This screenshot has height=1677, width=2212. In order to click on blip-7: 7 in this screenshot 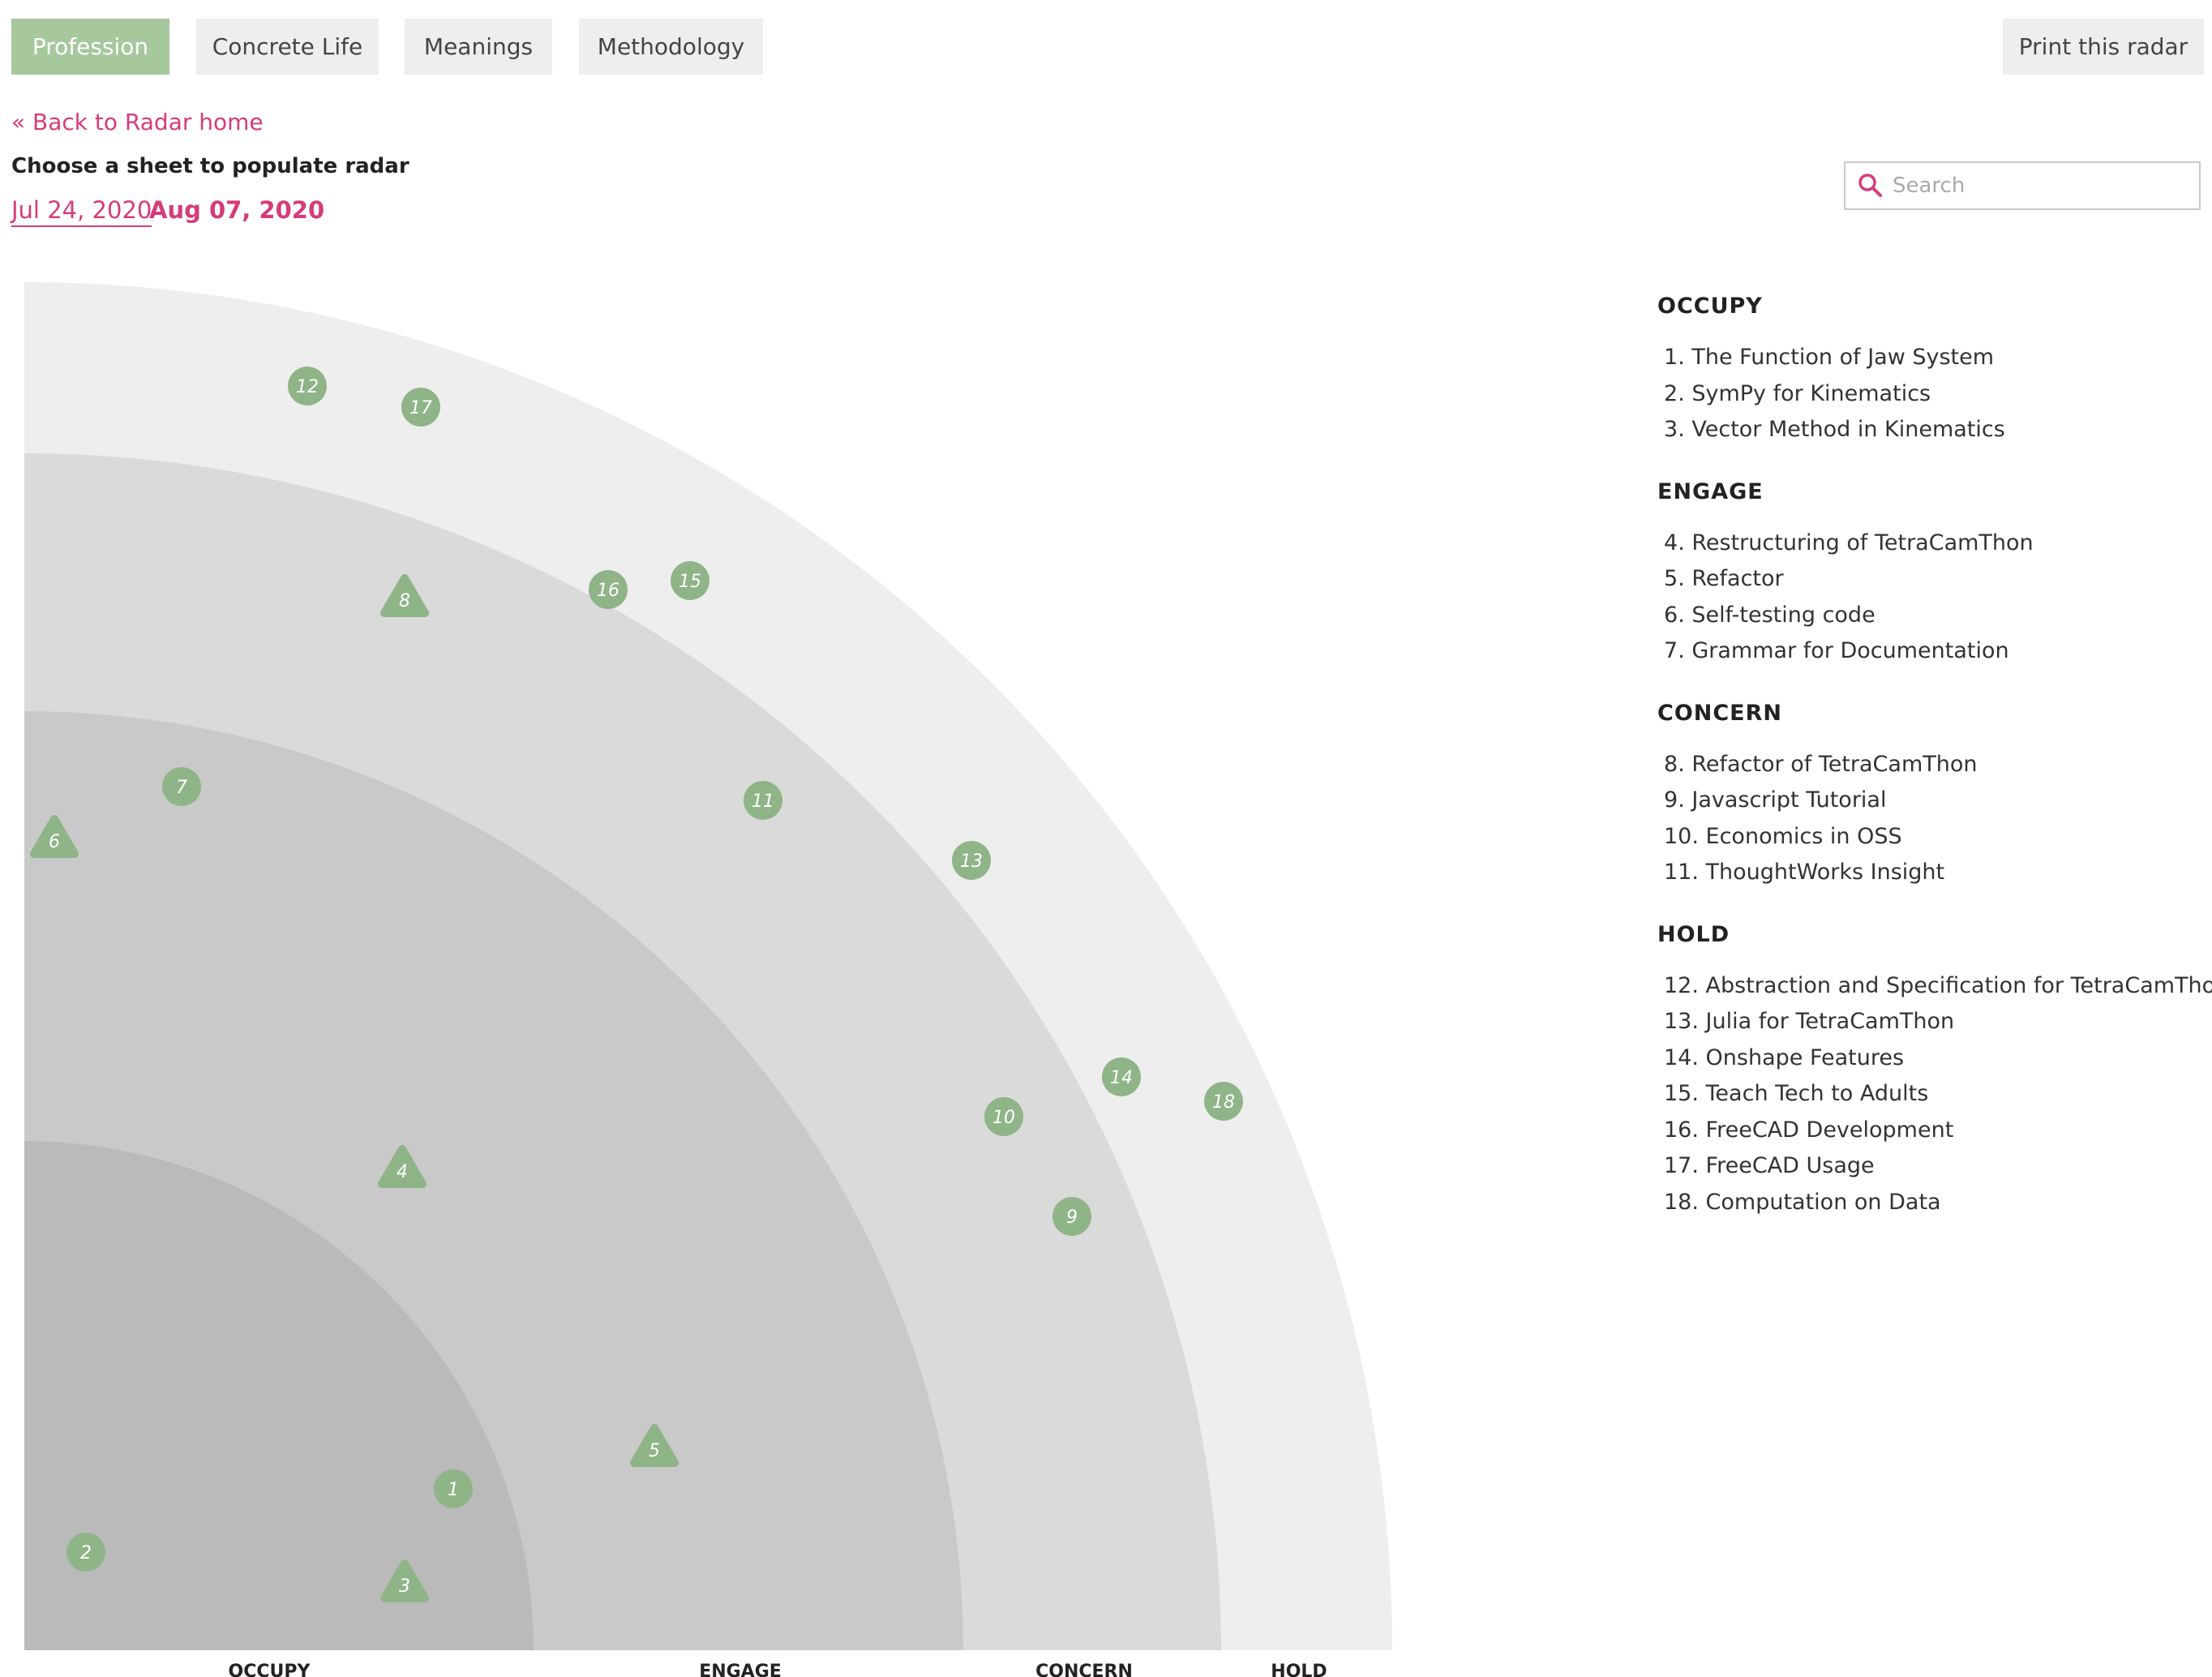, I will do `click(181, 786)`.